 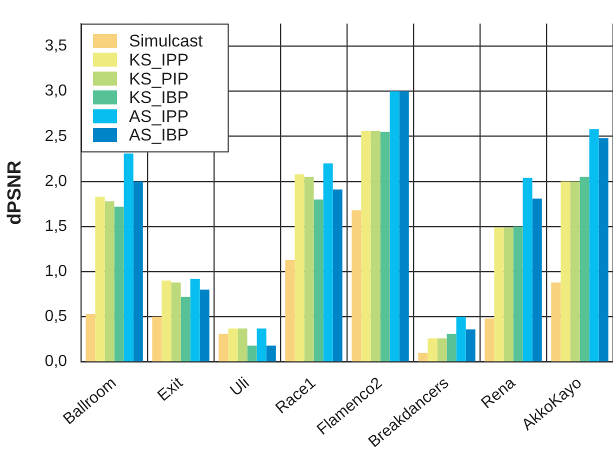 What do you see at coordinates (56, 271) in the screenshot?
I see `y-tick-label: 1,0` at bounding box center [56, 271].